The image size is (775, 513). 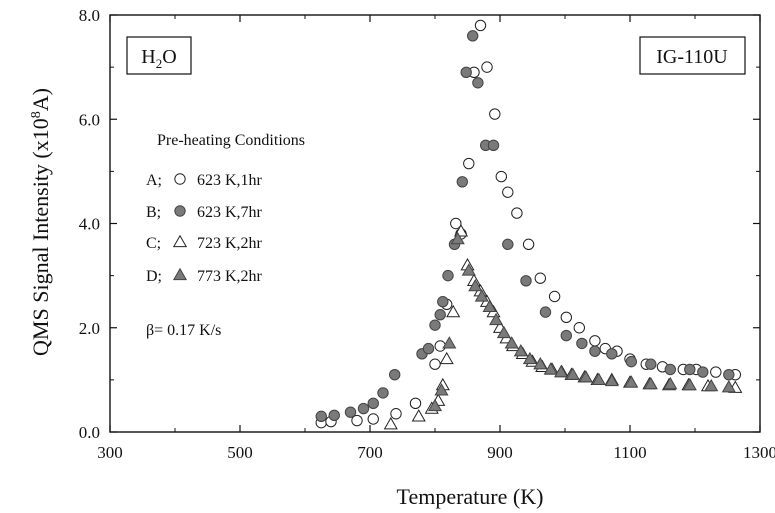 What do you see at coordinates (169, 57) in the screenshot?
I see `species-label-rest: O` at bounding box center [169, 57].